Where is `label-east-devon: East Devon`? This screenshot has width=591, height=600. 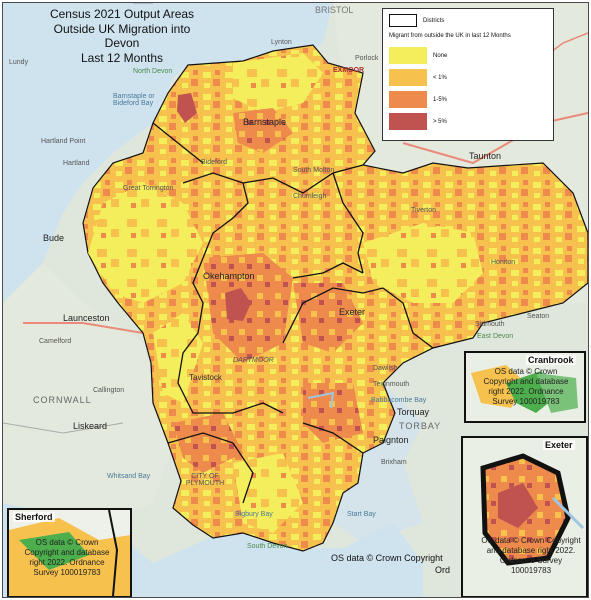
label-east-devon: East Devon is located at coordinates (495, 336).